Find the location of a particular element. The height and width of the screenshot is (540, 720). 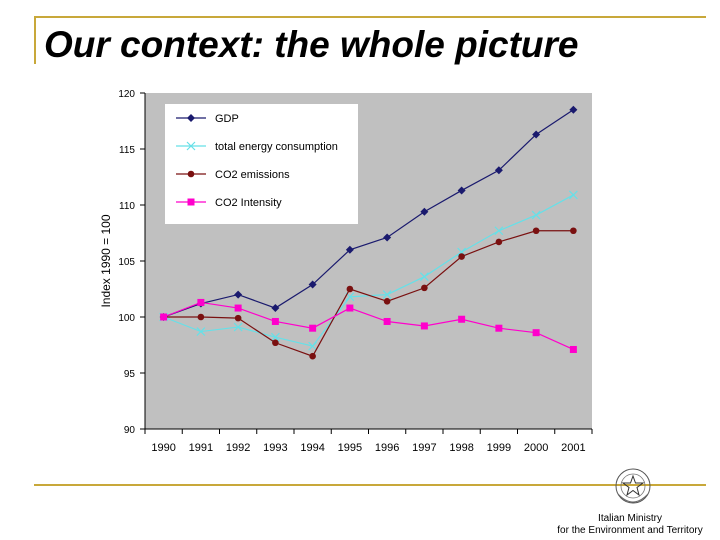

x-tick-label: 1998 is located at coordinates (461, 448).